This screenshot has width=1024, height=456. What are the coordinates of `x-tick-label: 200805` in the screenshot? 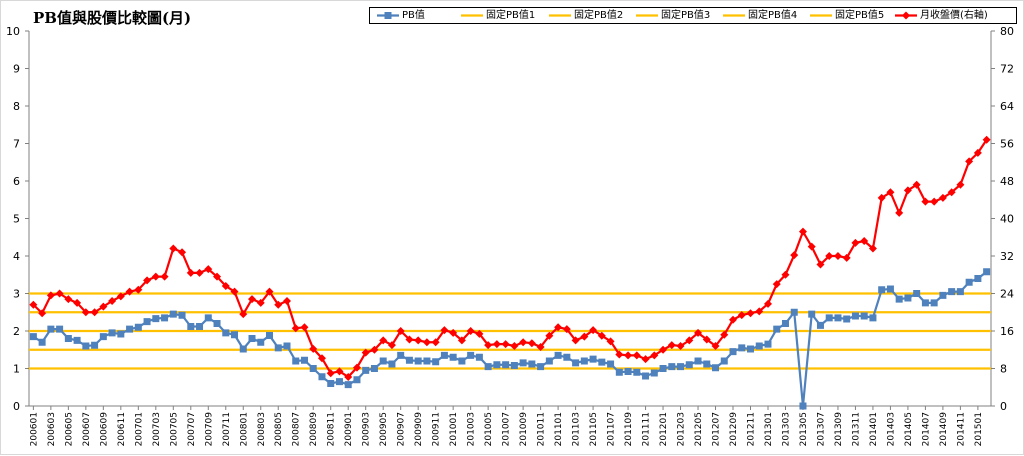 It's located at (279, 429).